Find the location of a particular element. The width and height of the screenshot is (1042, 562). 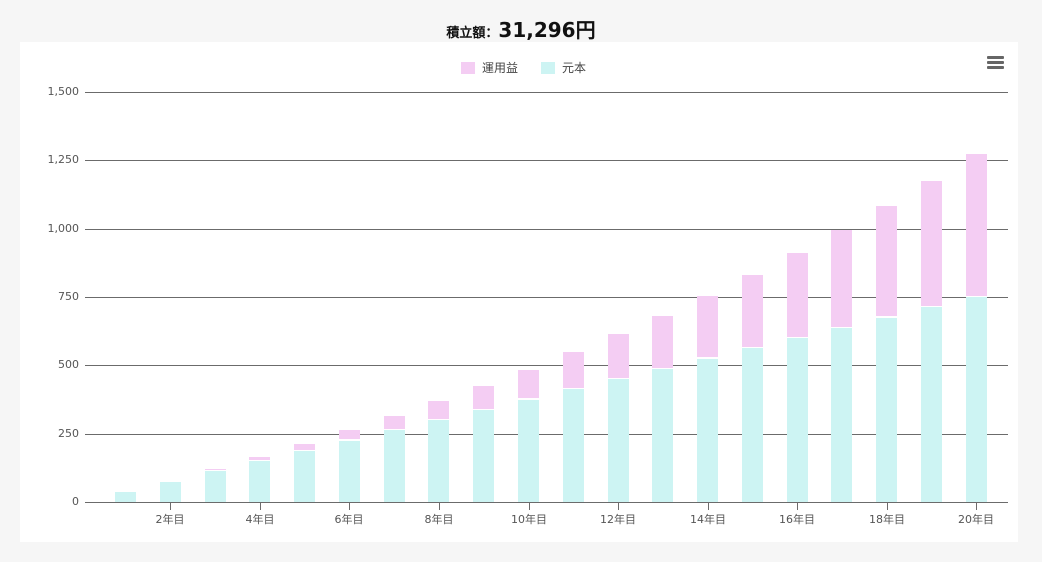

x-axis-label: 12年目 is located at coordinates (618, 519).